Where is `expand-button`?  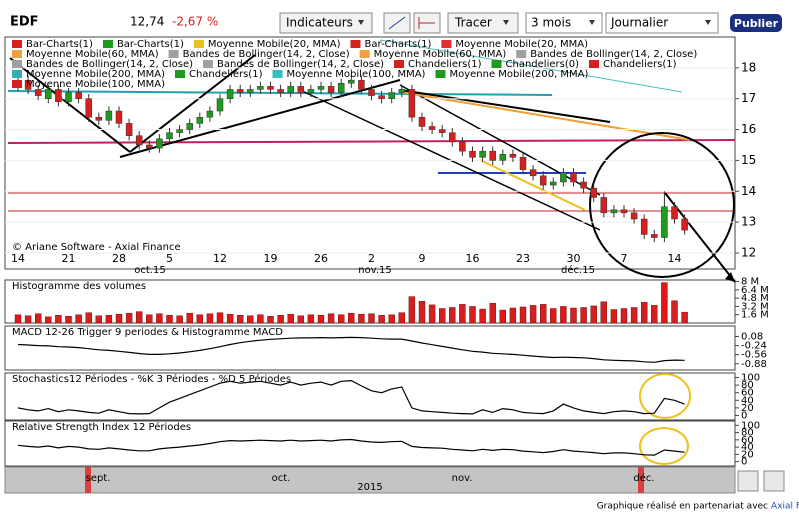
expand-button is located at coordinates (774, 481).